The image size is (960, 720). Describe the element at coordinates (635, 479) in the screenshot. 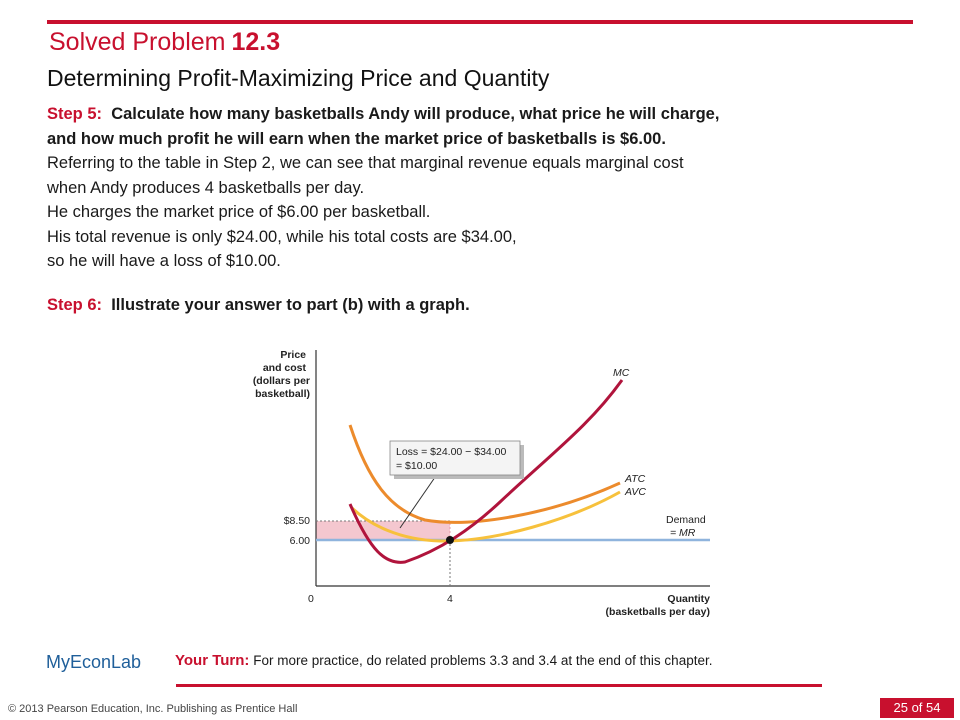

I see `atc-label: ATC` at that location.